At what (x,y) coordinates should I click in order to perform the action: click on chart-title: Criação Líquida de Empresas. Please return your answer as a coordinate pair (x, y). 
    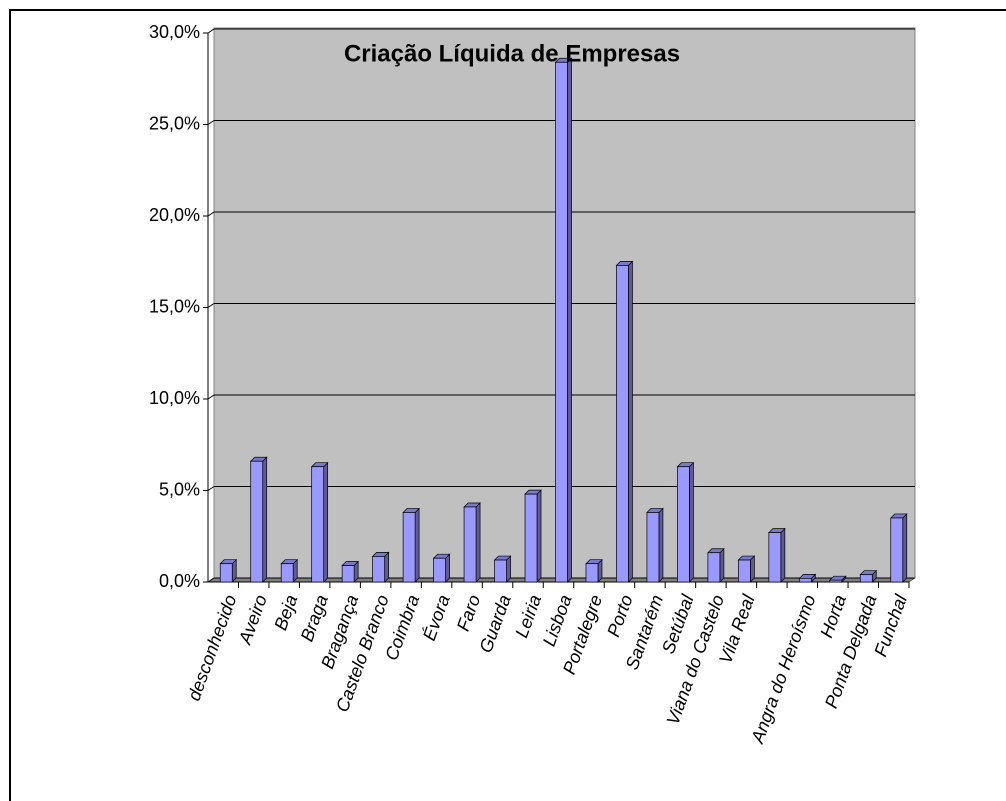
    Looking at the image, I should click on (512, 53).